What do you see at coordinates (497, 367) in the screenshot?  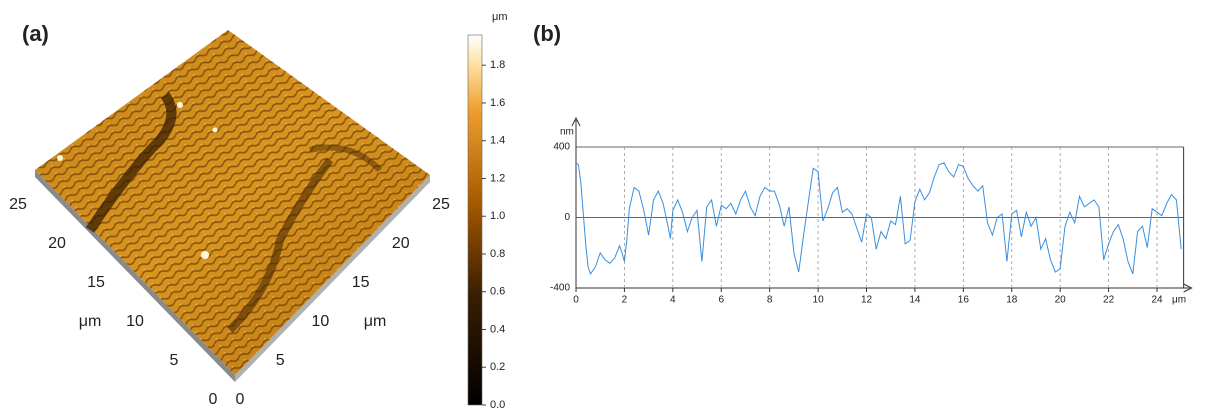 I see `colorbar-tick-label: 0.2` at bounding box center [497, 367].